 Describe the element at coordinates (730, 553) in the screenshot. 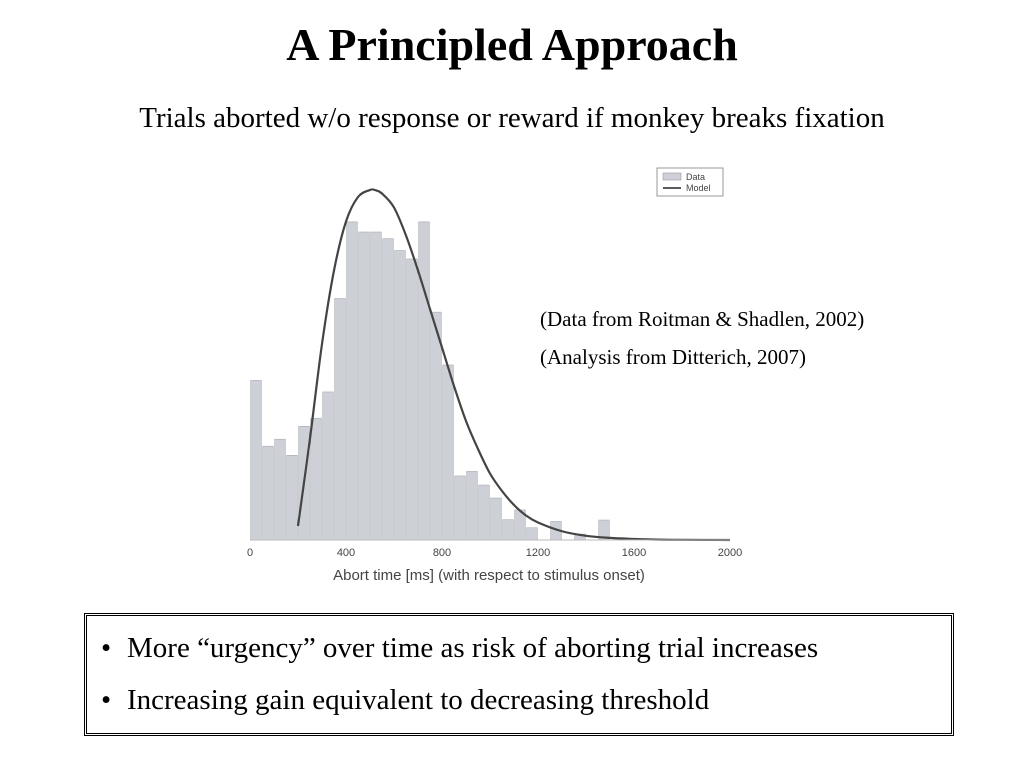

I see `x-tick-label: 2000` at that location.